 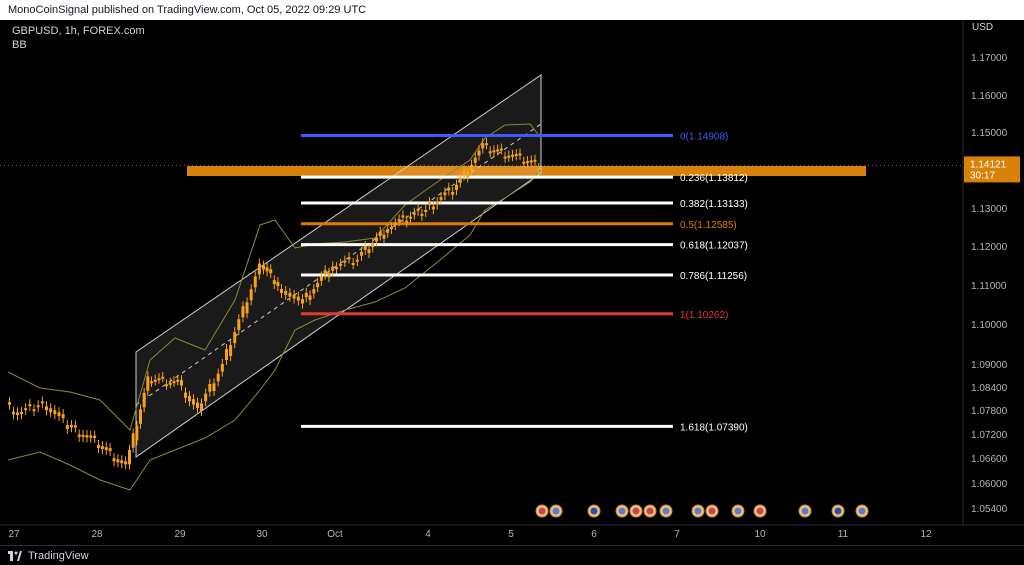 I want to click on countdown-value: 30:17, so click(x=982, y=175).